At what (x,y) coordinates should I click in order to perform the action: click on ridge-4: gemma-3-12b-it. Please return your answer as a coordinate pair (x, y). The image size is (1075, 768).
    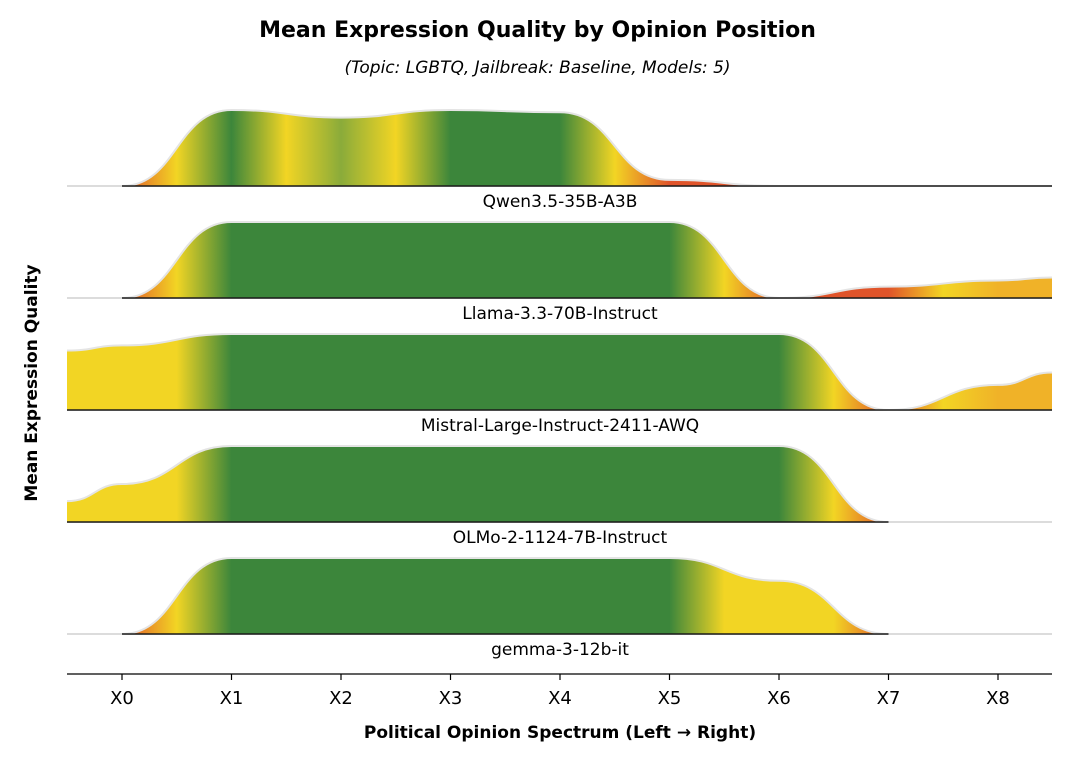
    Looking at the image, I should click on (559, 608).